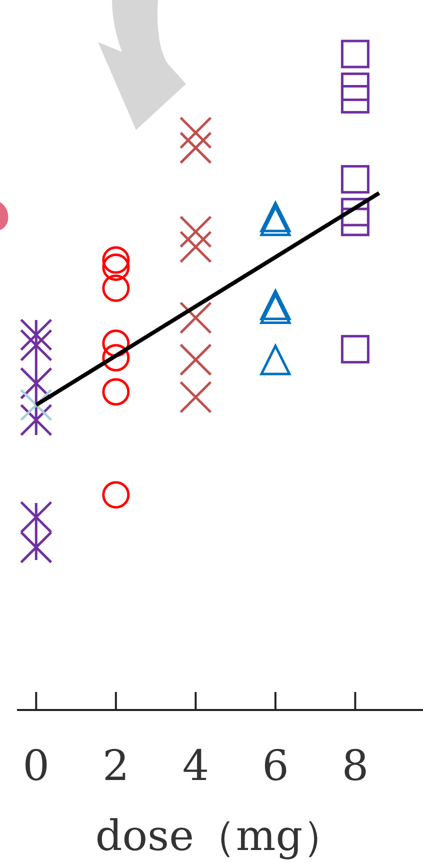  I want to click on x-tick-label: 8, so click(355, 765).